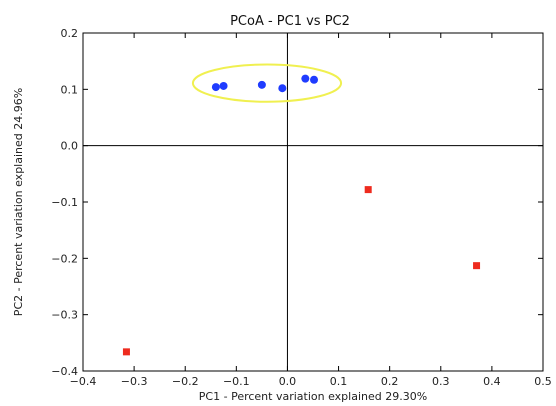 The image size is (556, 406). Describe the element at coordinates (64, 202) in the screenshot. I see `y-tick-label: −0.1` at that location.